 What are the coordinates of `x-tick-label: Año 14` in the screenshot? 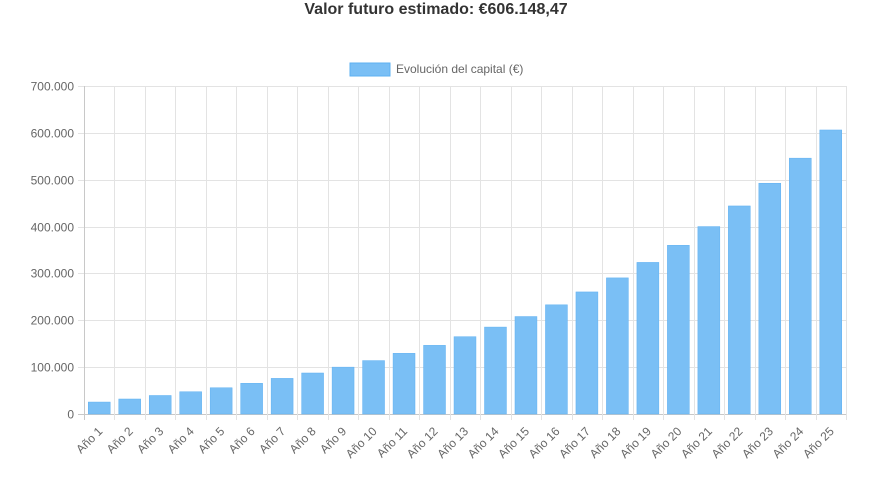 It's located at (483, 442).